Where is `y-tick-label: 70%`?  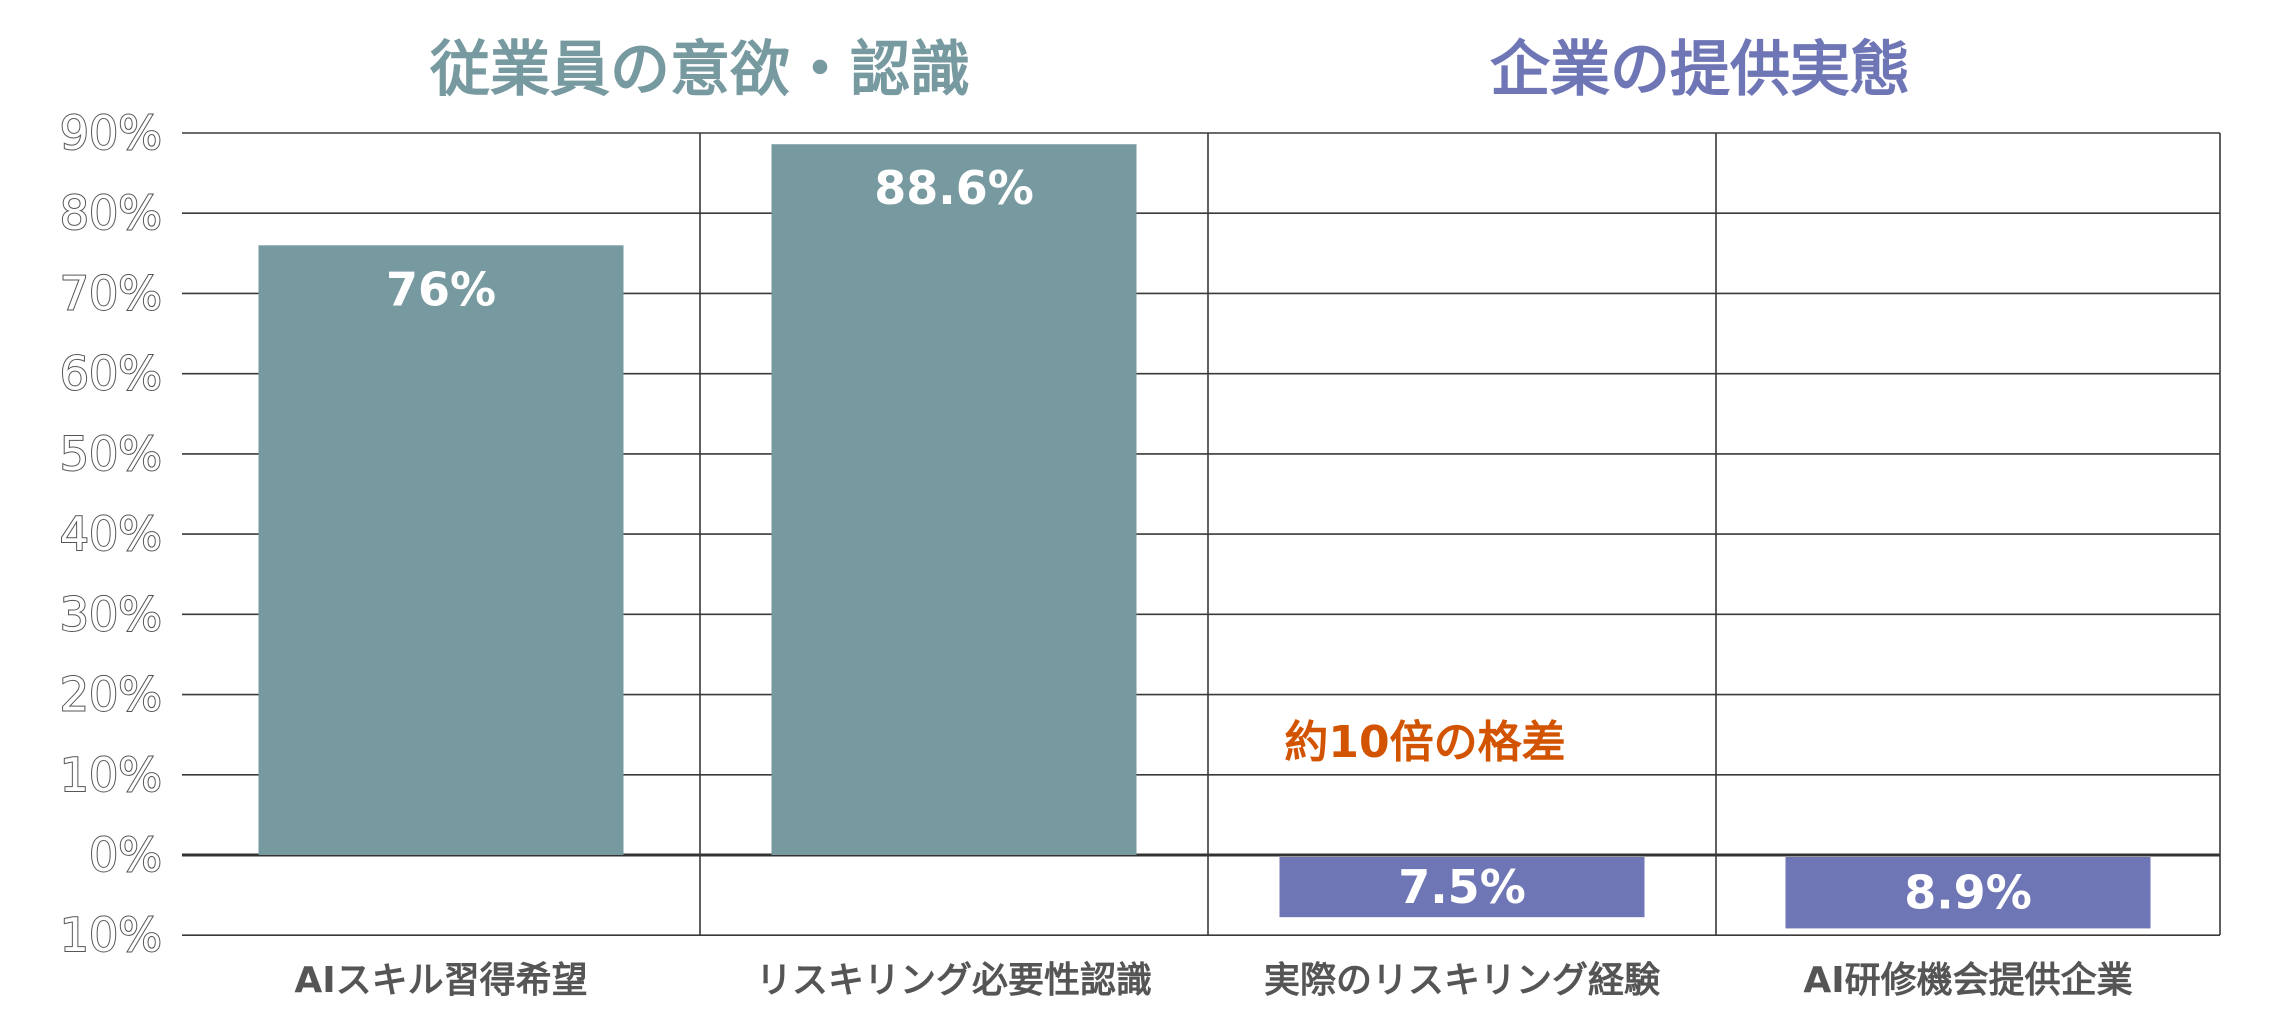
y-tick-label: 70% is located at coordinates (111, 293).